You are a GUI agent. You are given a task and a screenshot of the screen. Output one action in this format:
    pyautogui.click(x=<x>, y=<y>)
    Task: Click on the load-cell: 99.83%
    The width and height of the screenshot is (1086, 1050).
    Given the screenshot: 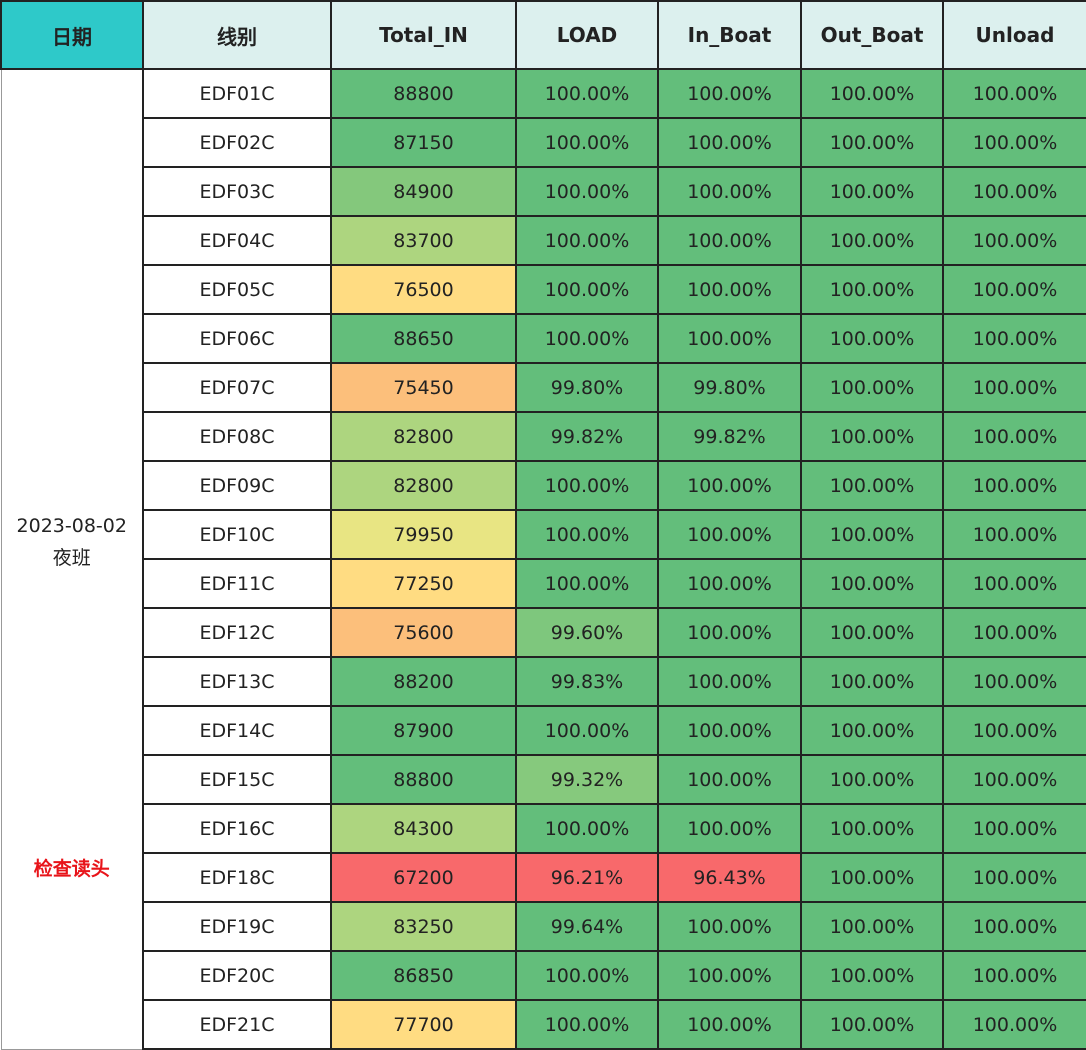 What is the action you would take?
    pyautogui.click(x=587, y=681)
    